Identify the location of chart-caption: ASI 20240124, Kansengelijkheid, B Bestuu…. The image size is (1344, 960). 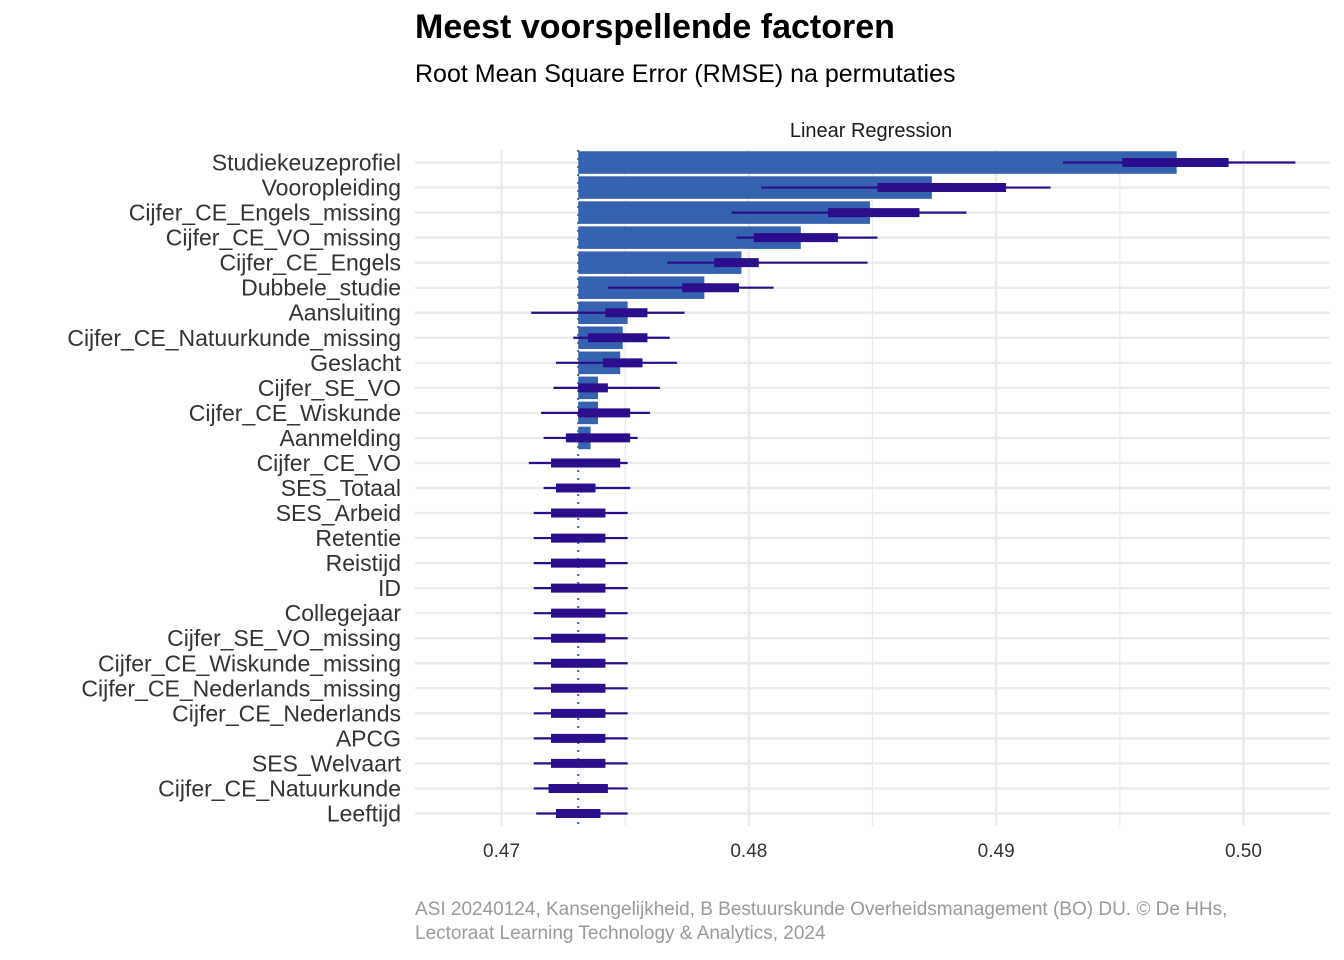
(821, 922).